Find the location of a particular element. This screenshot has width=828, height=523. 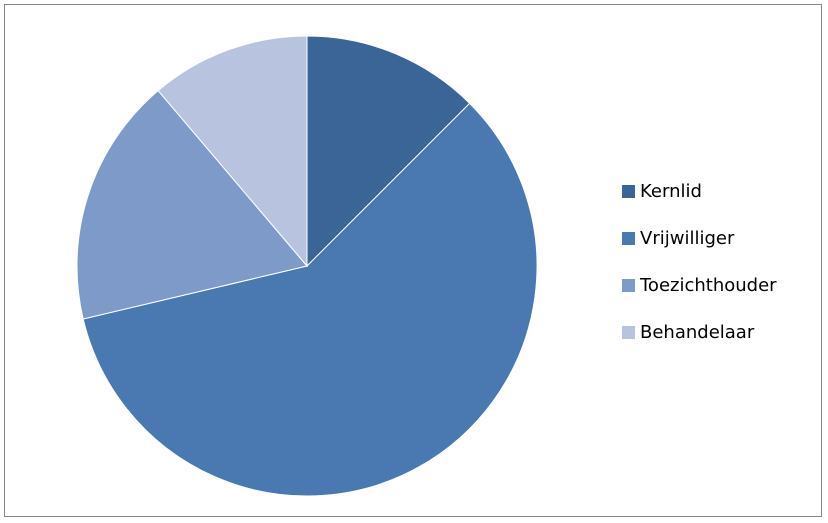

legend-swatch-vrijwilliger is located at coordinates (628, 238).